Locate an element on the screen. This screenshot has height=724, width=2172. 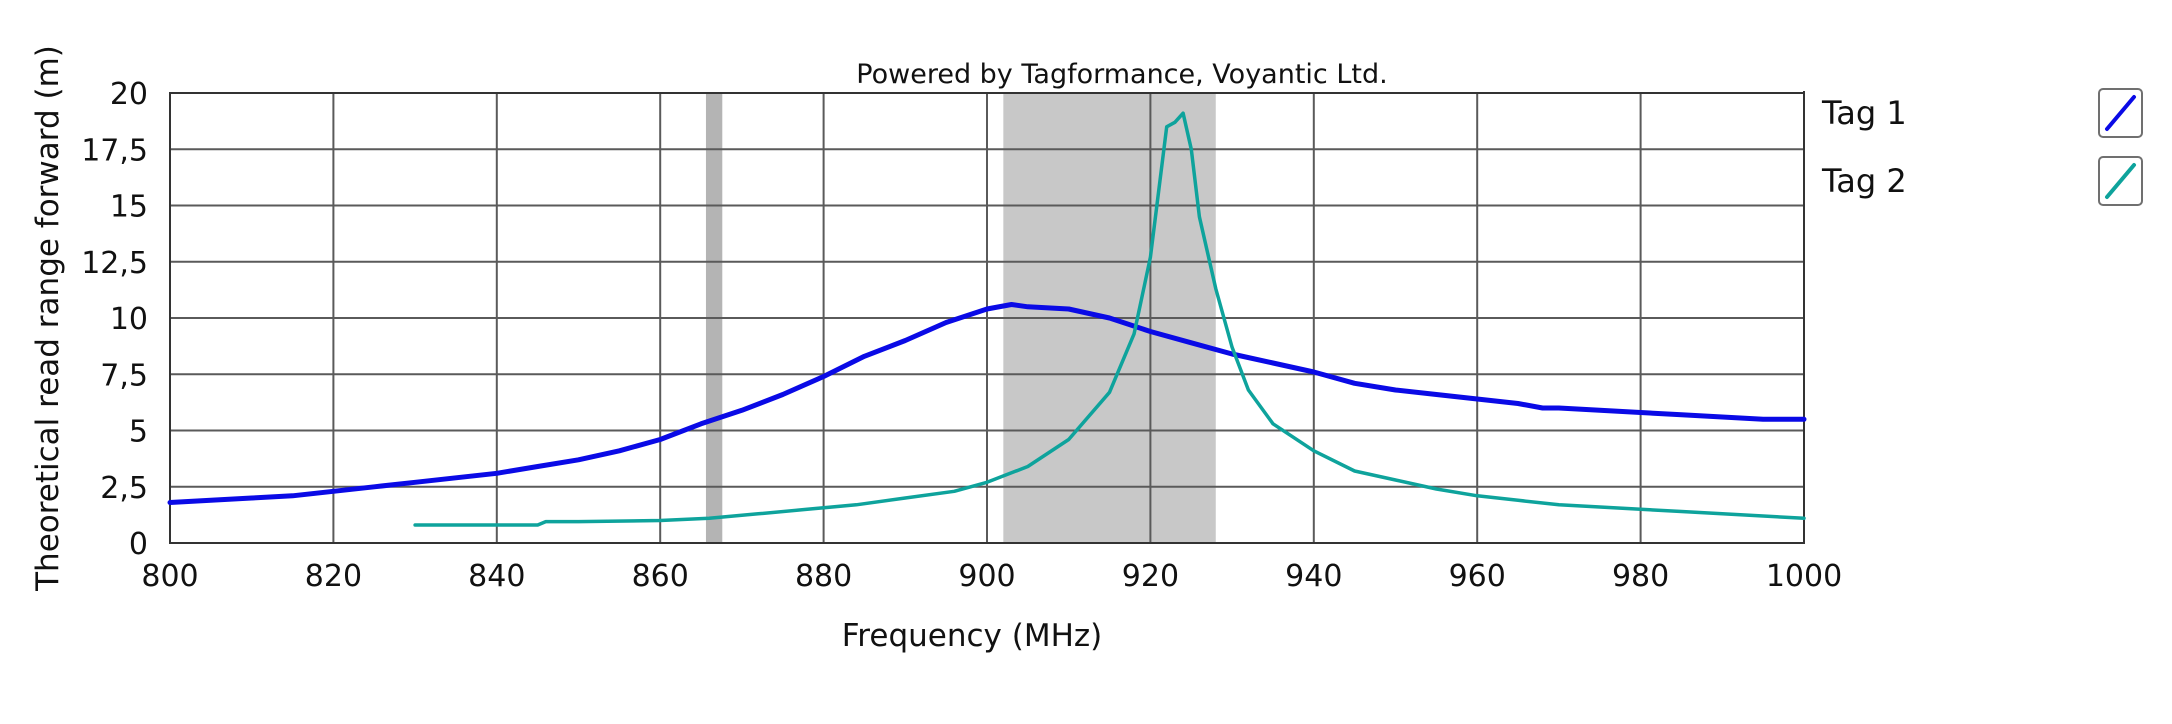
x-tick-labels: 800 820 840 860 880 900 920 940 960 980 1000 is located at coordinates (991, 576).